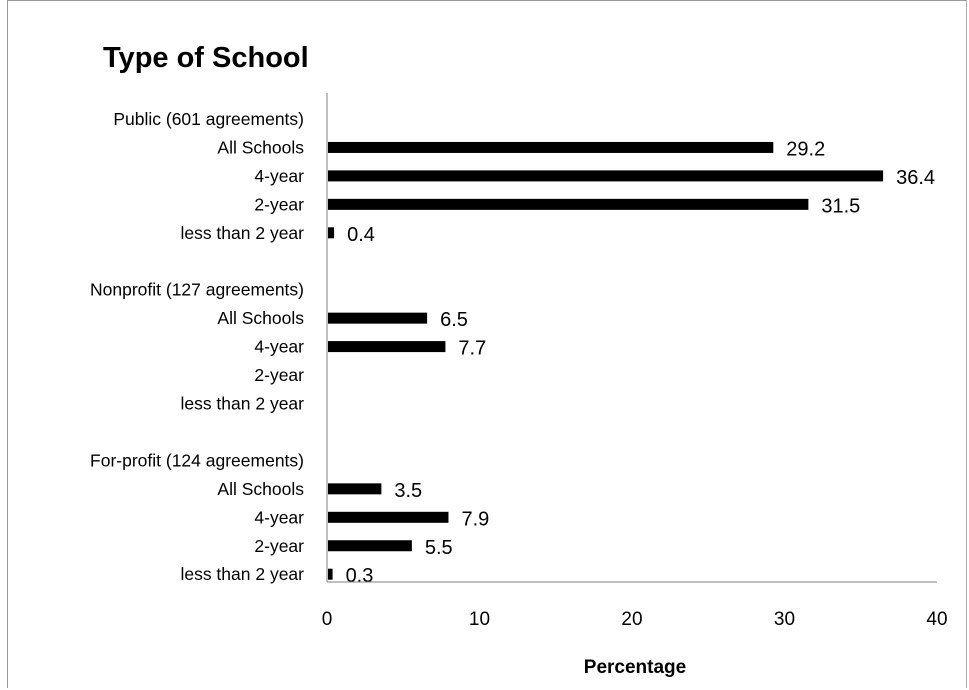 This screenshot has width=969, height=690. Describe the element at coordinates (408, 491) in the screenshot. I see `data-label: 3.5` at that location.